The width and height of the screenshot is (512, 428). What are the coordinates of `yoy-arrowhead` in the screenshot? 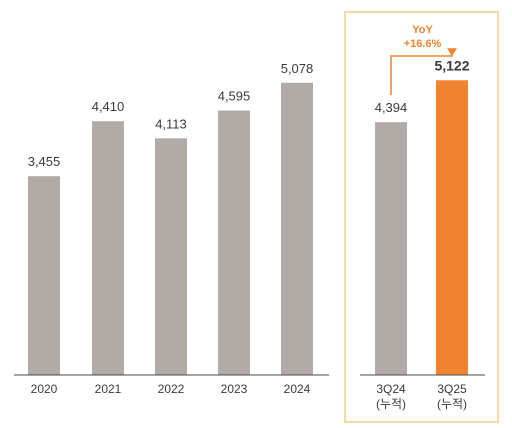 It's located at (452, 52).